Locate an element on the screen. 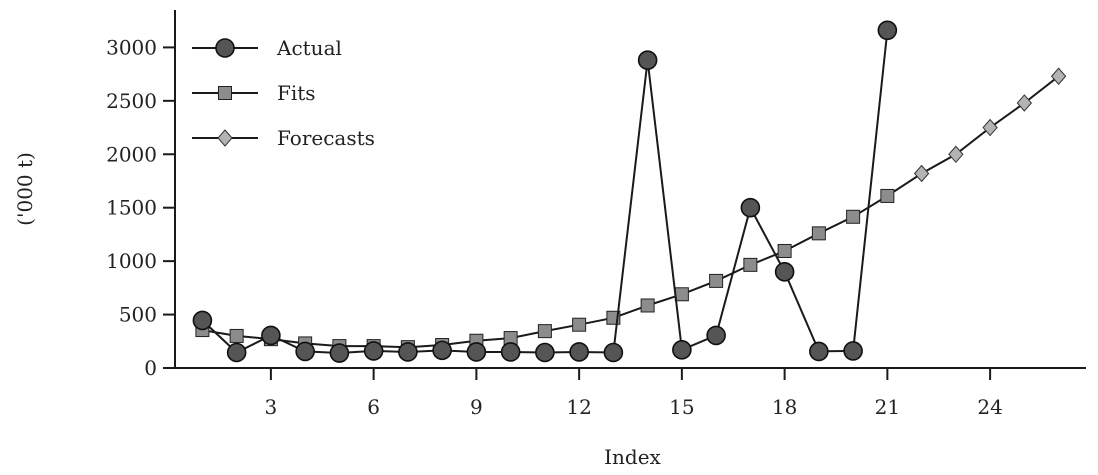 This screenshot has height=475, width=1098. y-tick-label: 2000 is located at coordinates (131, 154).